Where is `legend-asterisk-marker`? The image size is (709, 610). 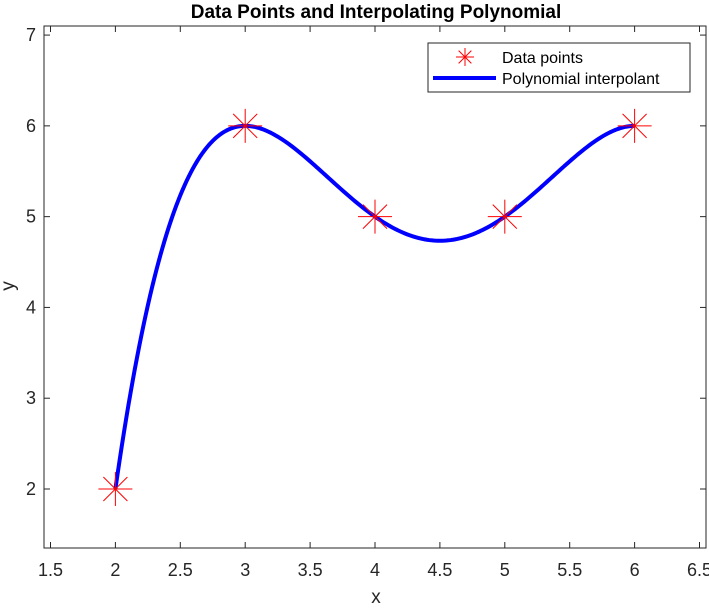 legend-asterisk-marker is located at coordinates (465, 57).